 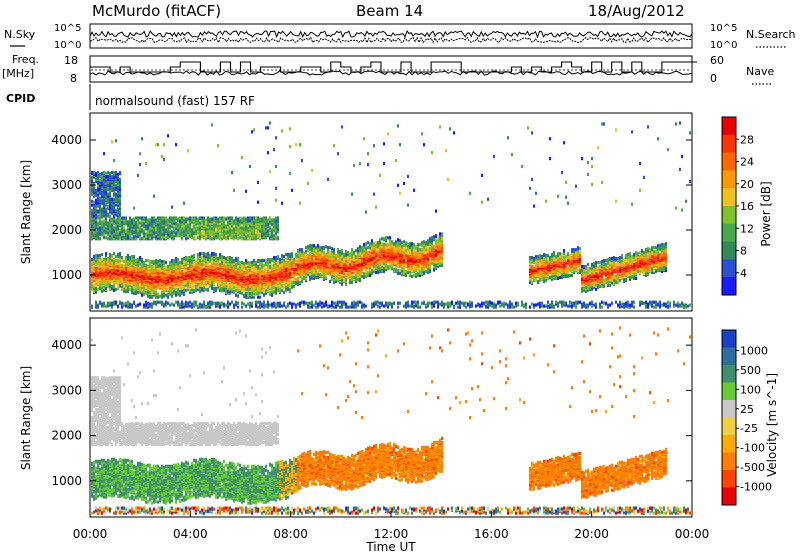 What do you see at coordinates (18, 73) in the screenshot?
I see `freq-label-line2: [MHz]` at bounding box center [18, 73].